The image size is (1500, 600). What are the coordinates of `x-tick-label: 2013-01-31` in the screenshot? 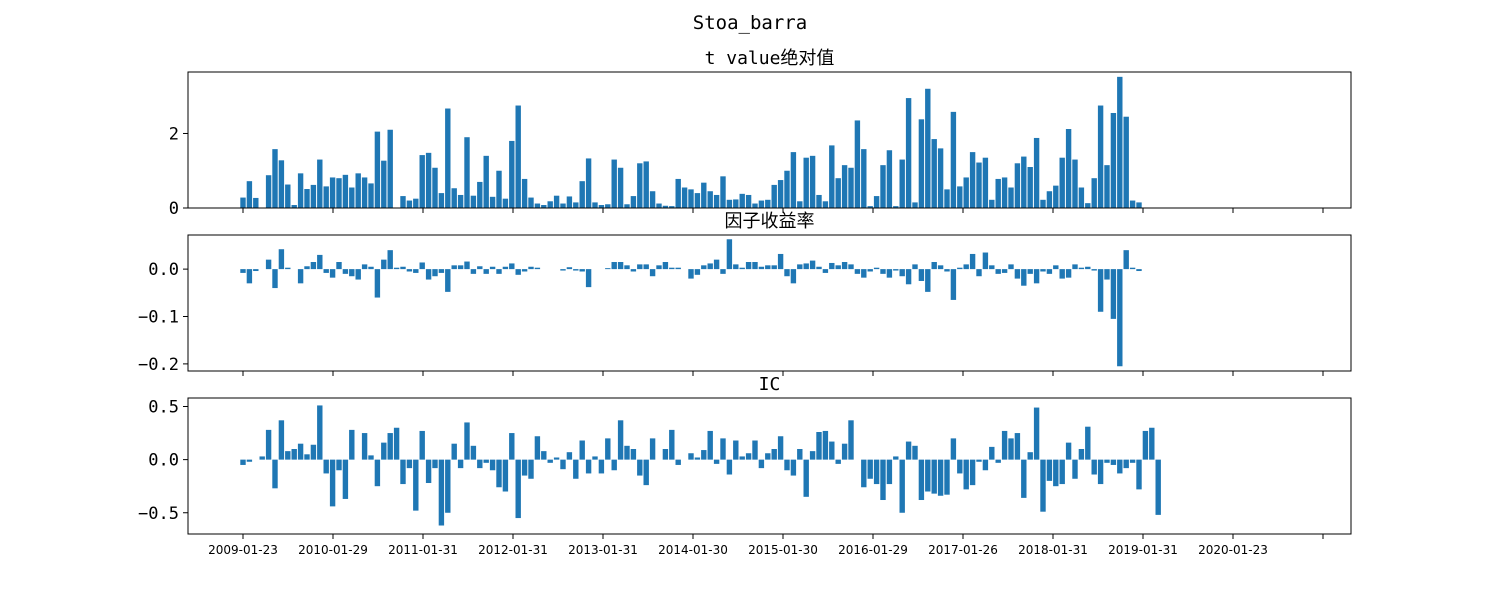 It's located at (603, 550).